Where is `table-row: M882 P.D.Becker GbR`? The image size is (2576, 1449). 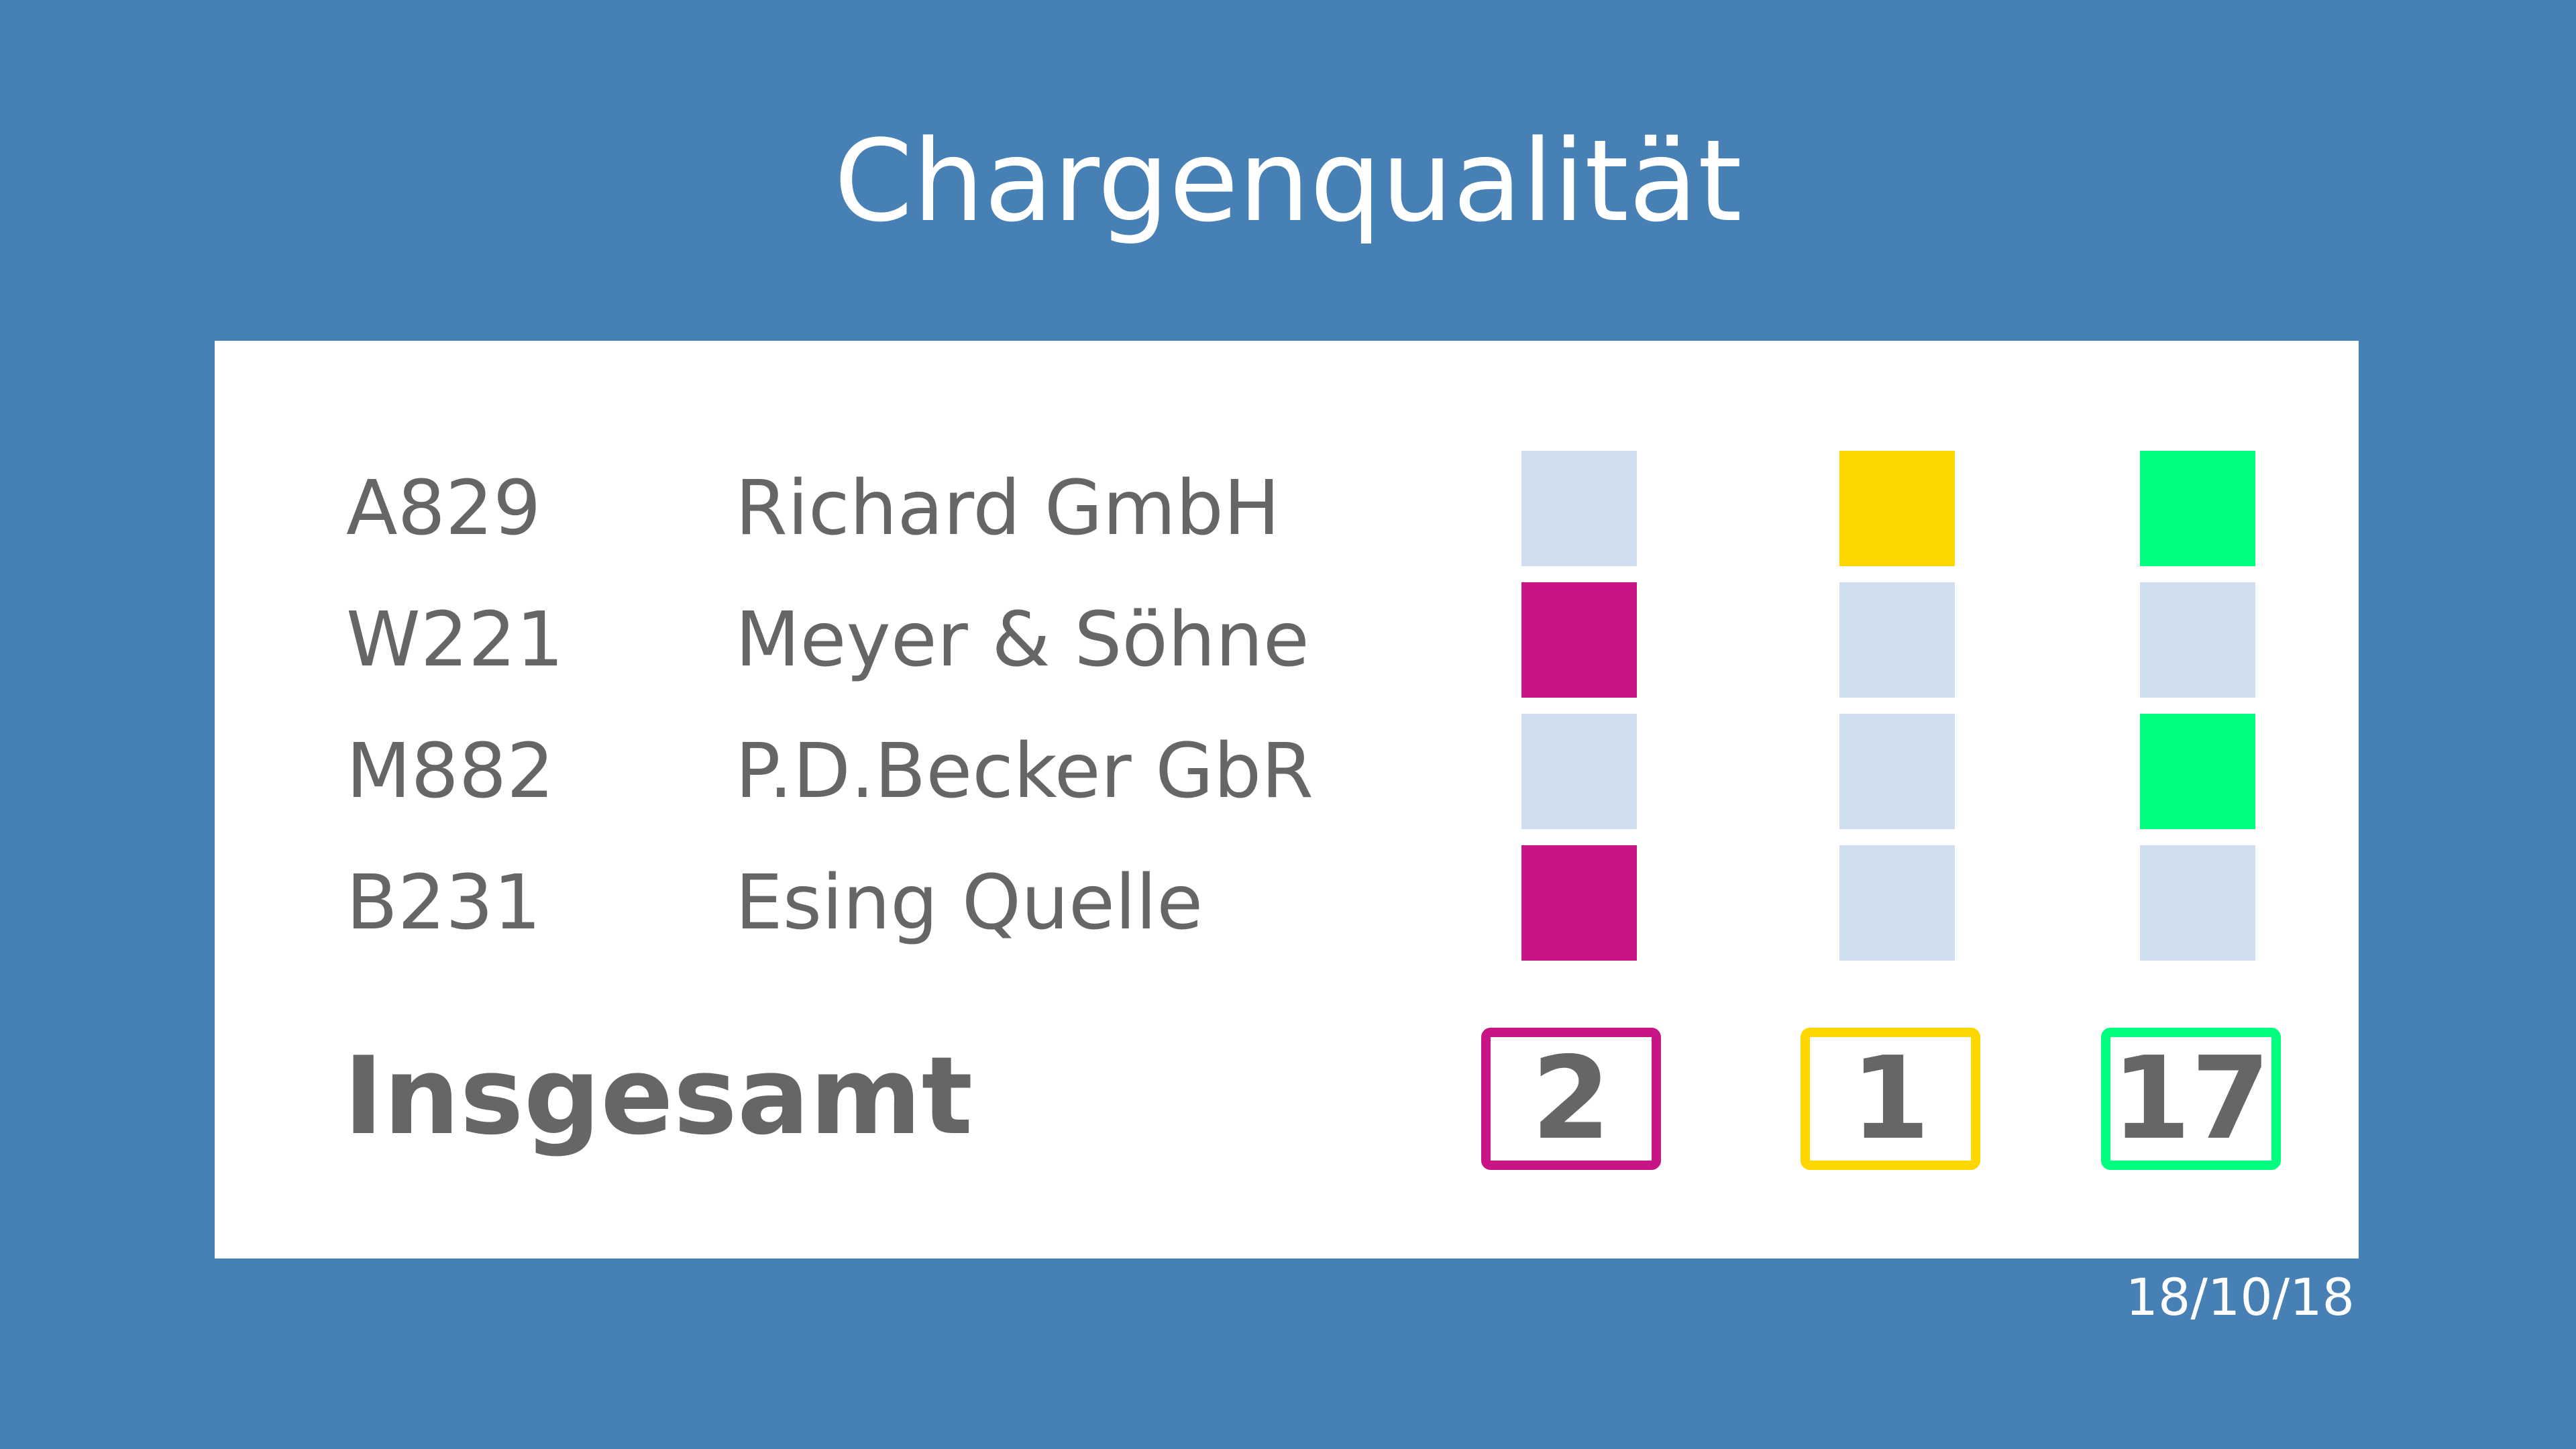 table-row: M882 P.D.Becker GbR is located at coordinates (1287, 771).